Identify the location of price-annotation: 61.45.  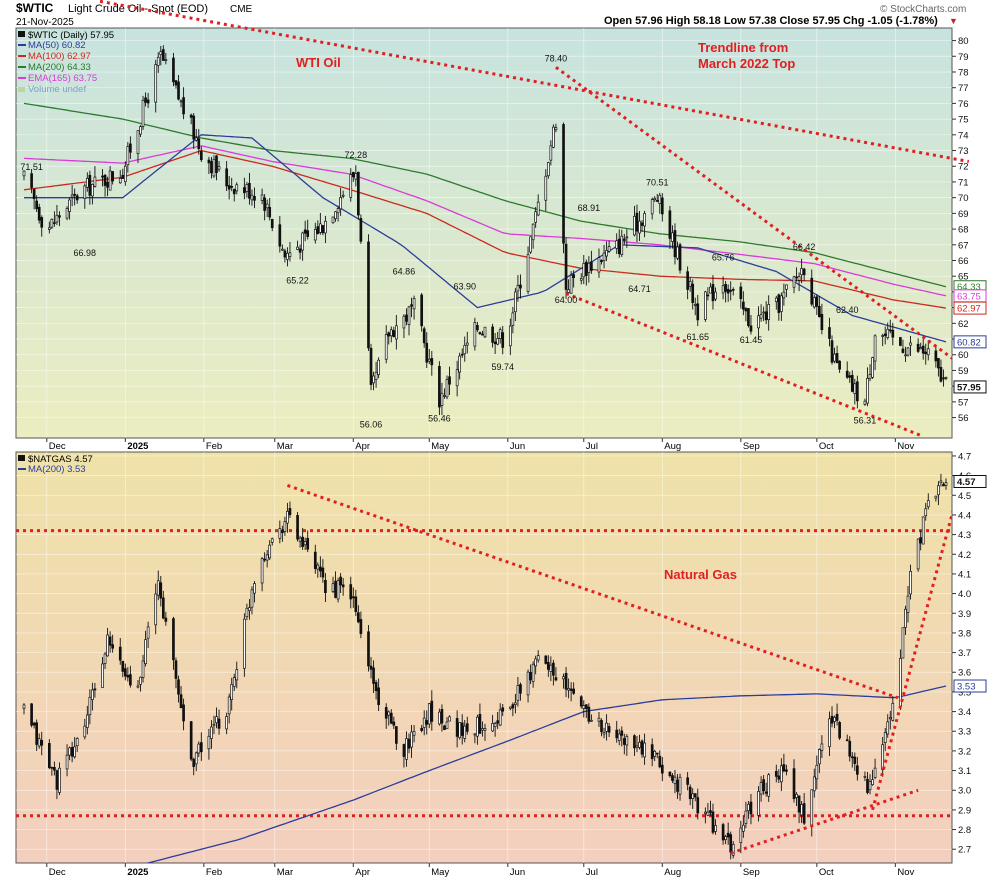
(751, 340).